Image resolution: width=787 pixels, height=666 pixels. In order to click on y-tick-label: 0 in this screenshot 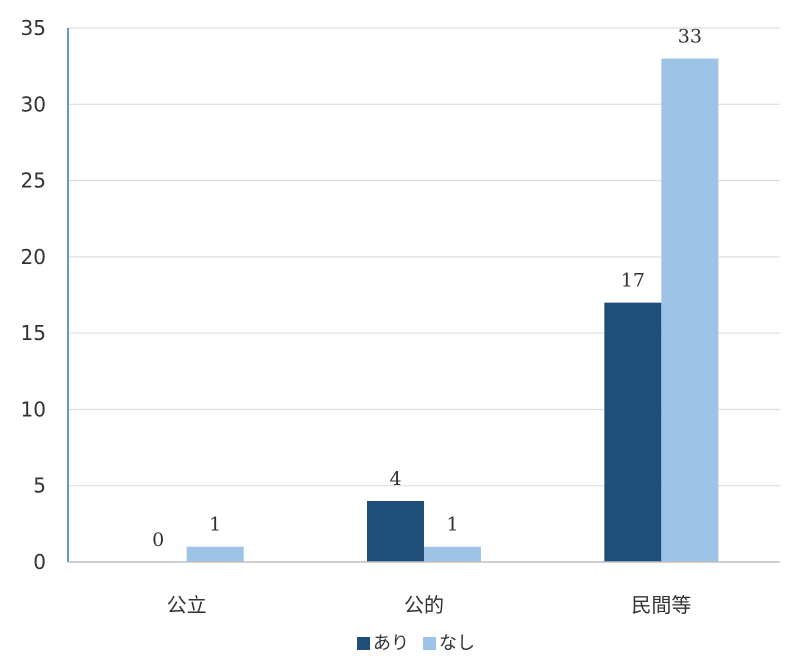, I will do `click(39, 562)`.